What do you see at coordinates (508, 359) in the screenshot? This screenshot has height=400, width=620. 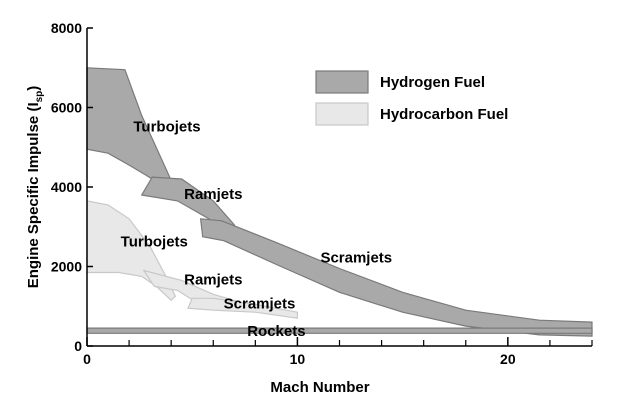 I see `x-tick-label-20: 20` at bounding box center [508, 359].